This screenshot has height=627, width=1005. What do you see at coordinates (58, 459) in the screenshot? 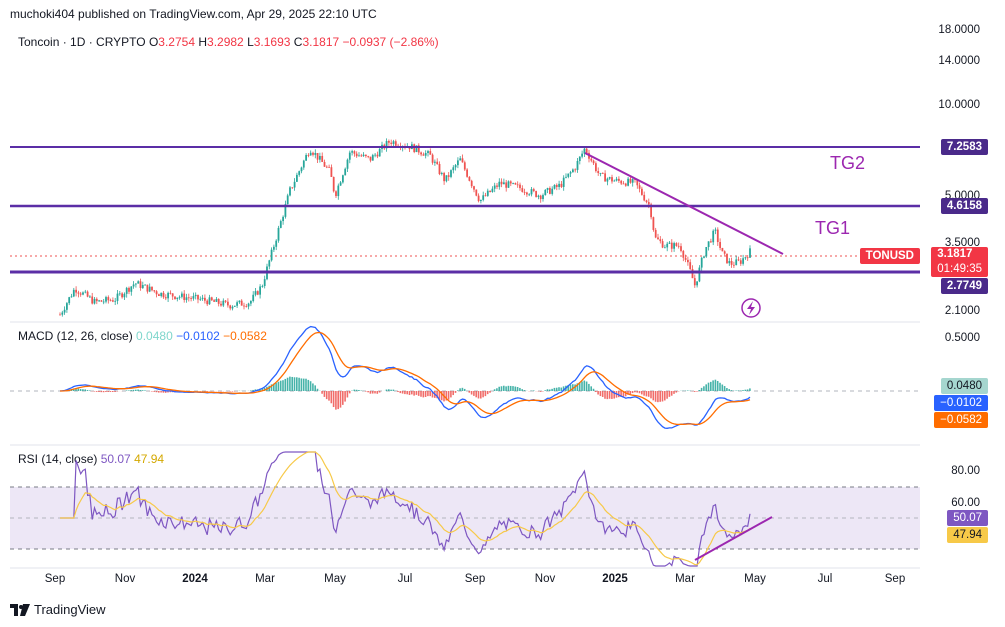
I see `rsi-title: RSI (14, close)` at bounding box center [58, 459].